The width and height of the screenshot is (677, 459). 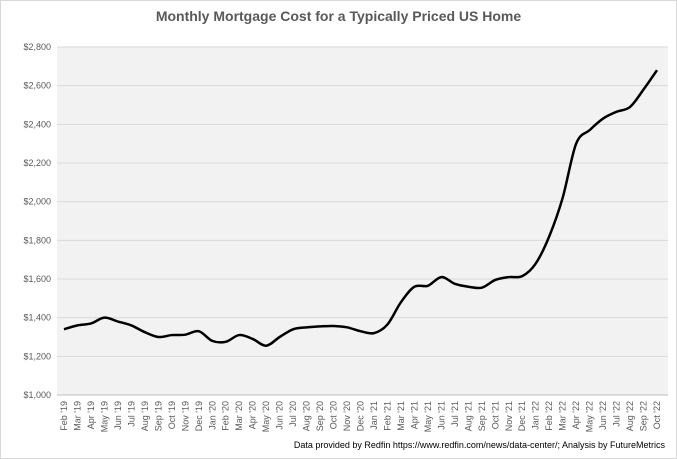 What do you see at coordinates (37, 202) in the screenshot?
I see `y-tick-label: $2,000` at bounding box center [37, 202].